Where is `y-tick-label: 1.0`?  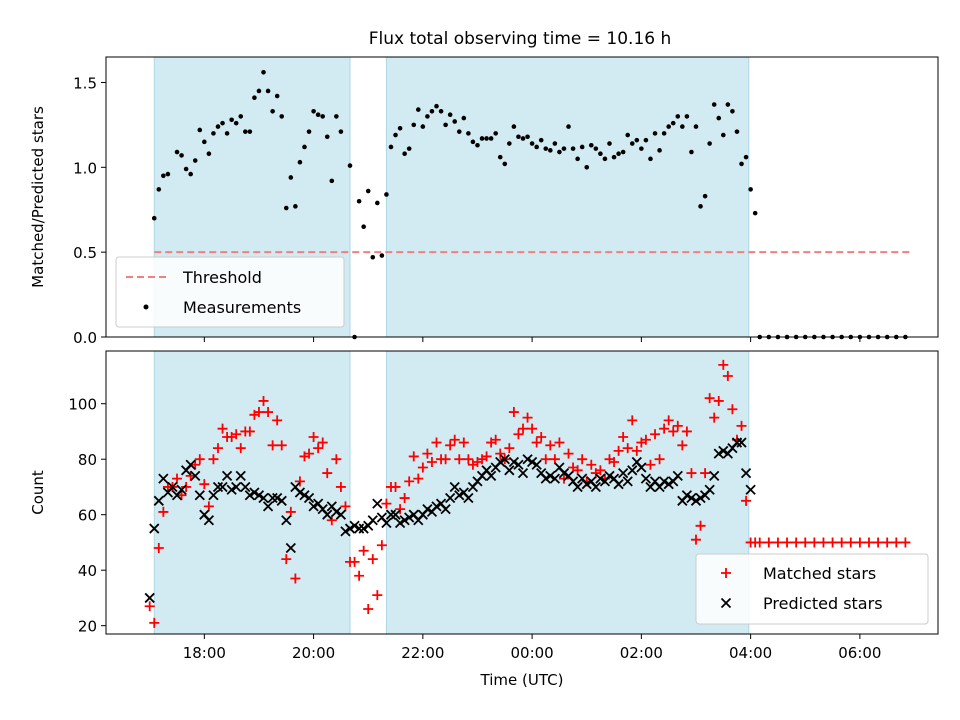 y-tick-label: 1.0 is located at coordinates (85, 168).